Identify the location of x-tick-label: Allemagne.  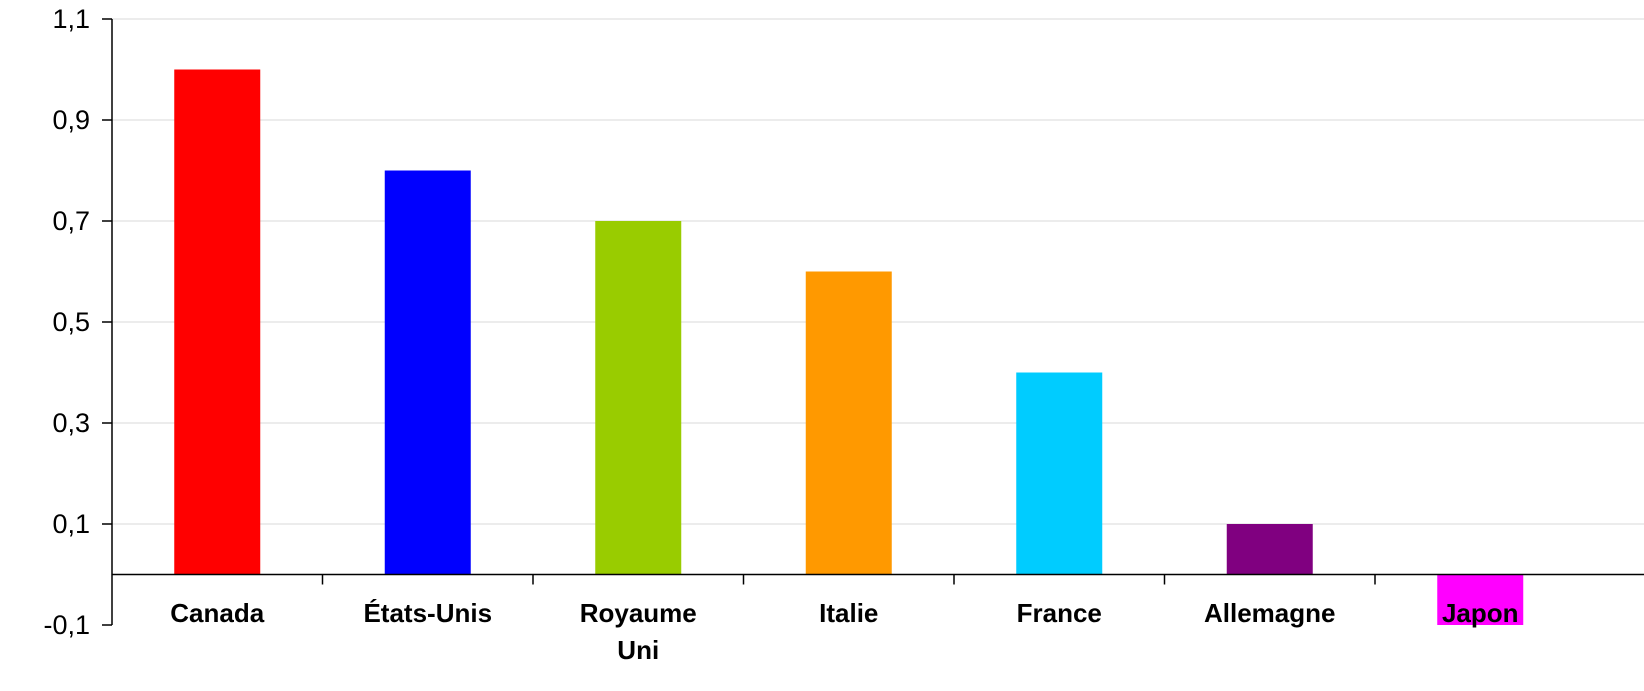
(1270, 613).